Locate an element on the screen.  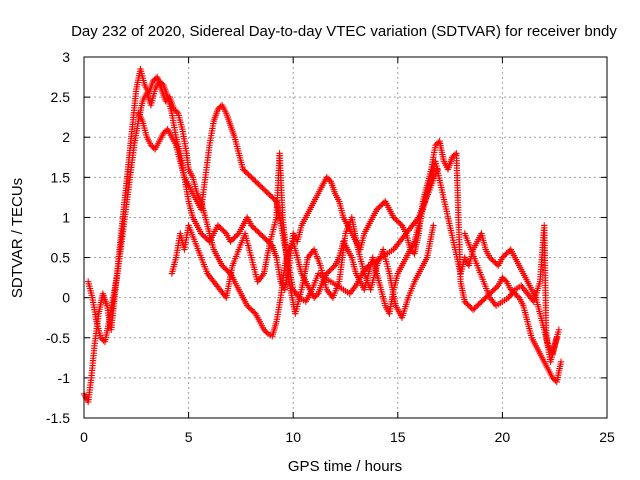
x-tick-label: 15 is located at coordinates (398, 437).